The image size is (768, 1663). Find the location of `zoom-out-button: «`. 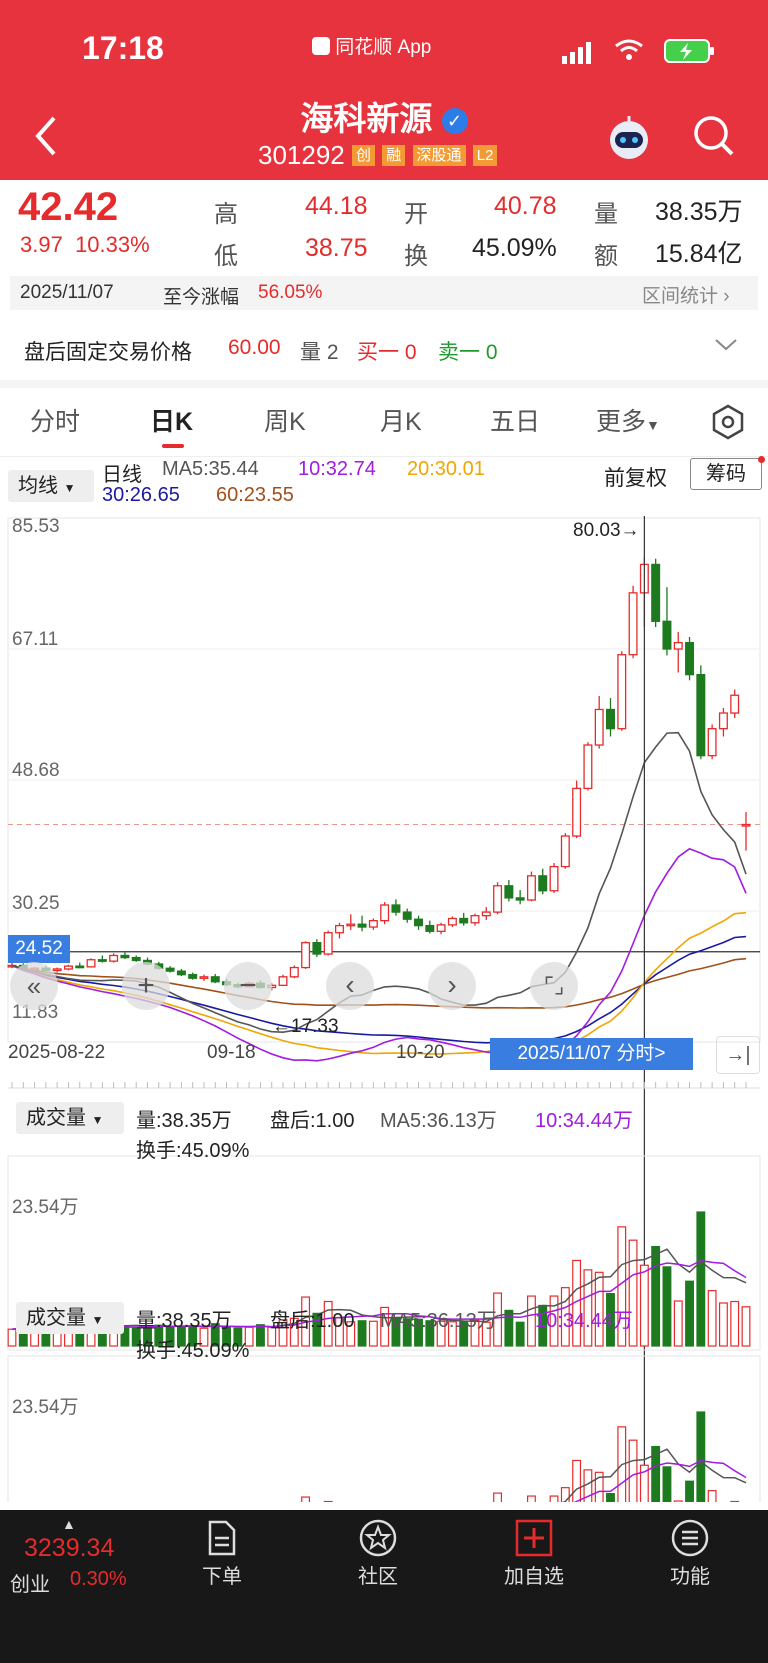

zoom-out-button: « is located at coordinates (34, 986).